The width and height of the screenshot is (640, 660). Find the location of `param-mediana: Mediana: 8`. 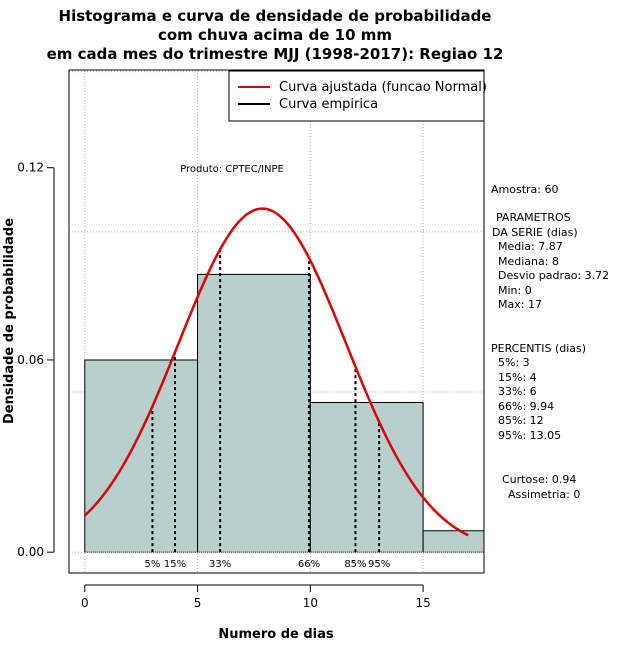

param-mediana: Mediana: 8 is located at coordinates (528, 261).